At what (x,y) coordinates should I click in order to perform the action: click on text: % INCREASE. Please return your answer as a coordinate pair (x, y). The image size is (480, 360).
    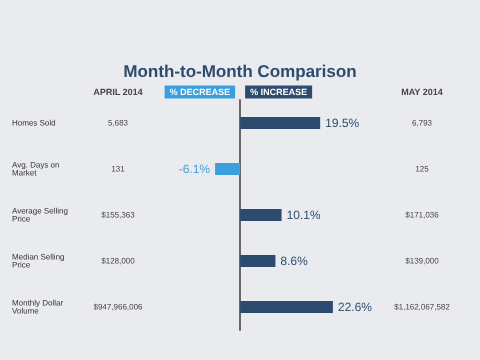
    Looking at the image, I should click on (279, 92).